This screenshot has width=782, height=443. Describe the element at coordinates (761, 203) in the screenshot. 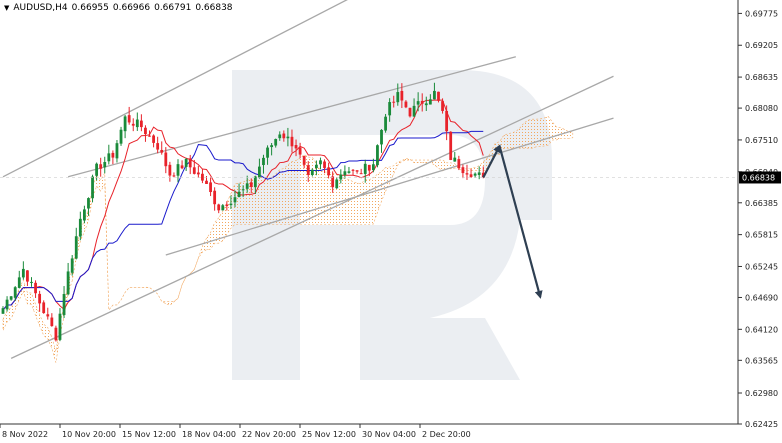

I see `y-tick-label: 0.66385` at that location.